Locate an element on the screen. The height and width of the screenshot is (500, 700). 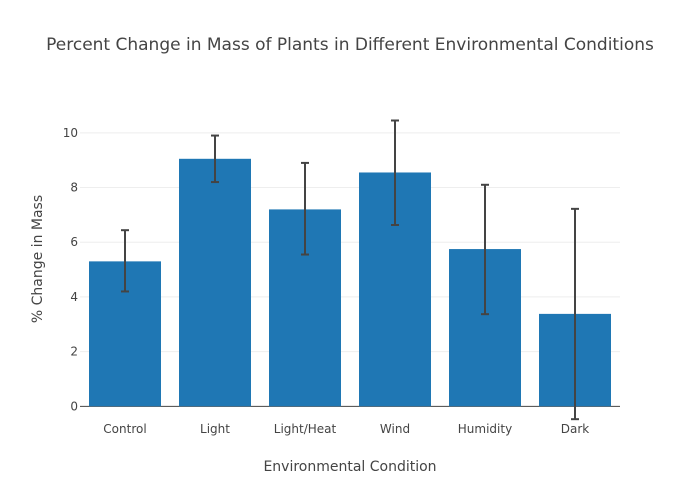
x-tick-label: Humidity is located at coordinates (485, 429).